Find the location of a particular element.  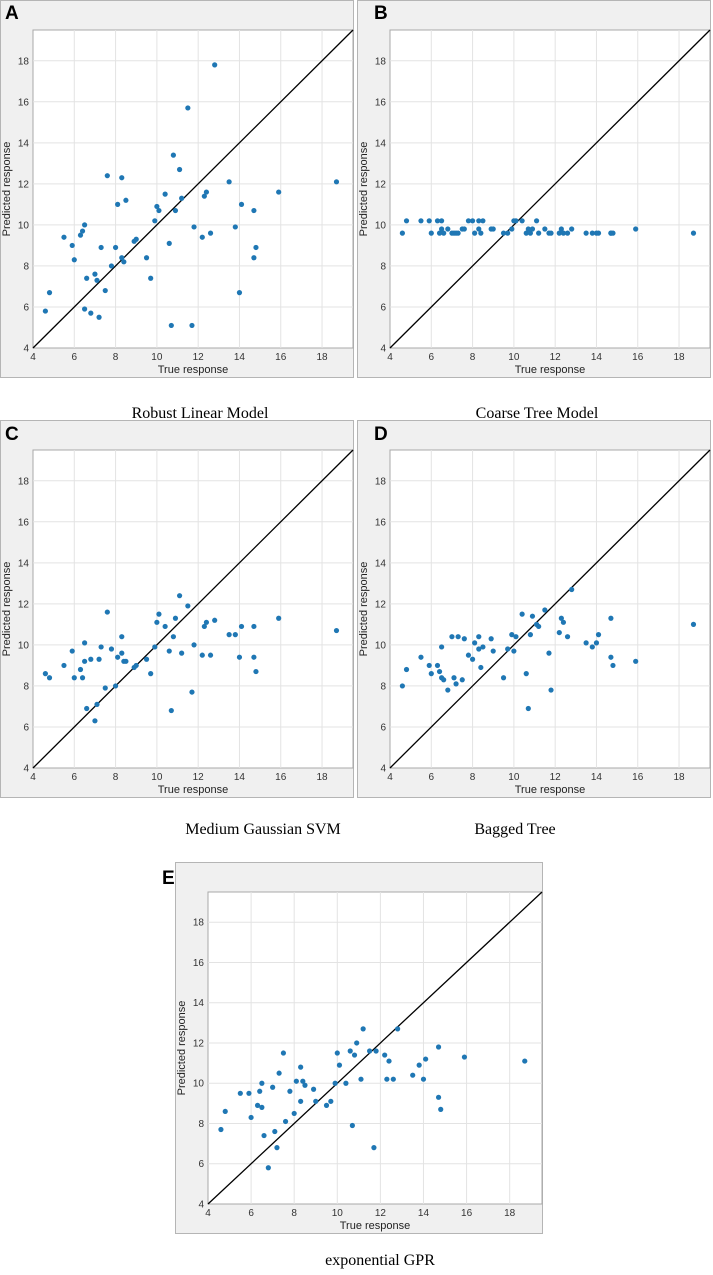

caption-a: Robust Linear Model is located at coordinates (200, 413).